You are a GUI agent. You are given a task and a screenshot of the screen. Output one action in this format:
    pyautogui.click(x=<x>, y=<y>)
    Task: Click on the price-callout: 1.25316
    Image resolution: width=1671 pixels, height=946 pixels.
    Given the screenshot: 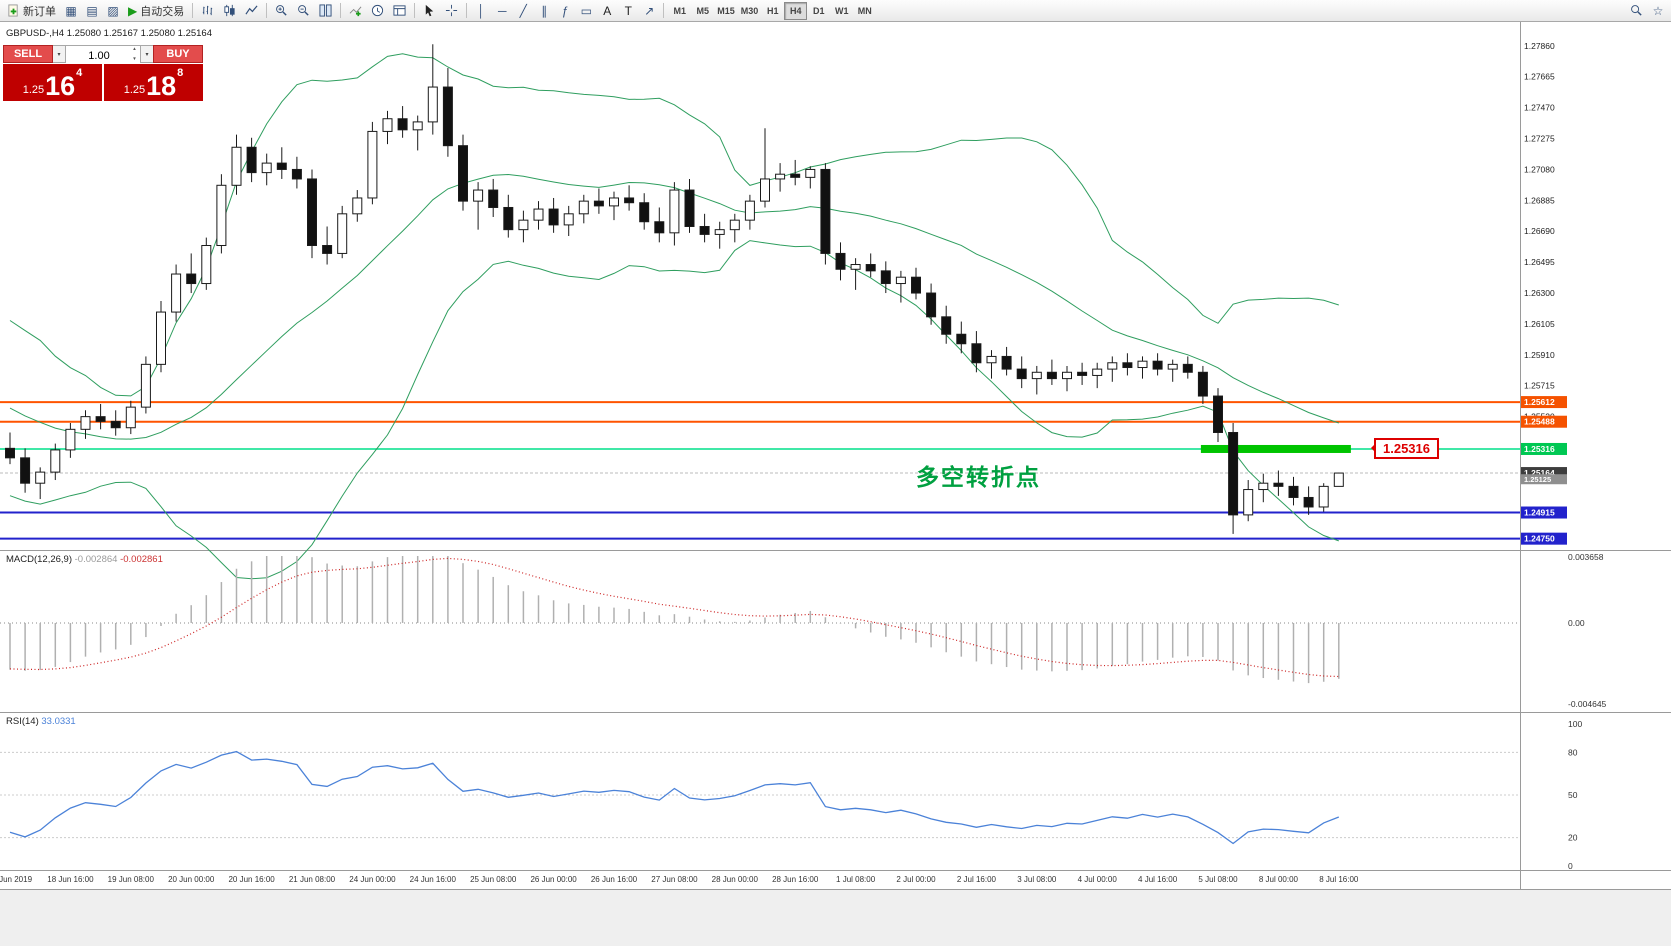 What is the action you would take?
    pyautogui.click(x=1405, y=448)
    